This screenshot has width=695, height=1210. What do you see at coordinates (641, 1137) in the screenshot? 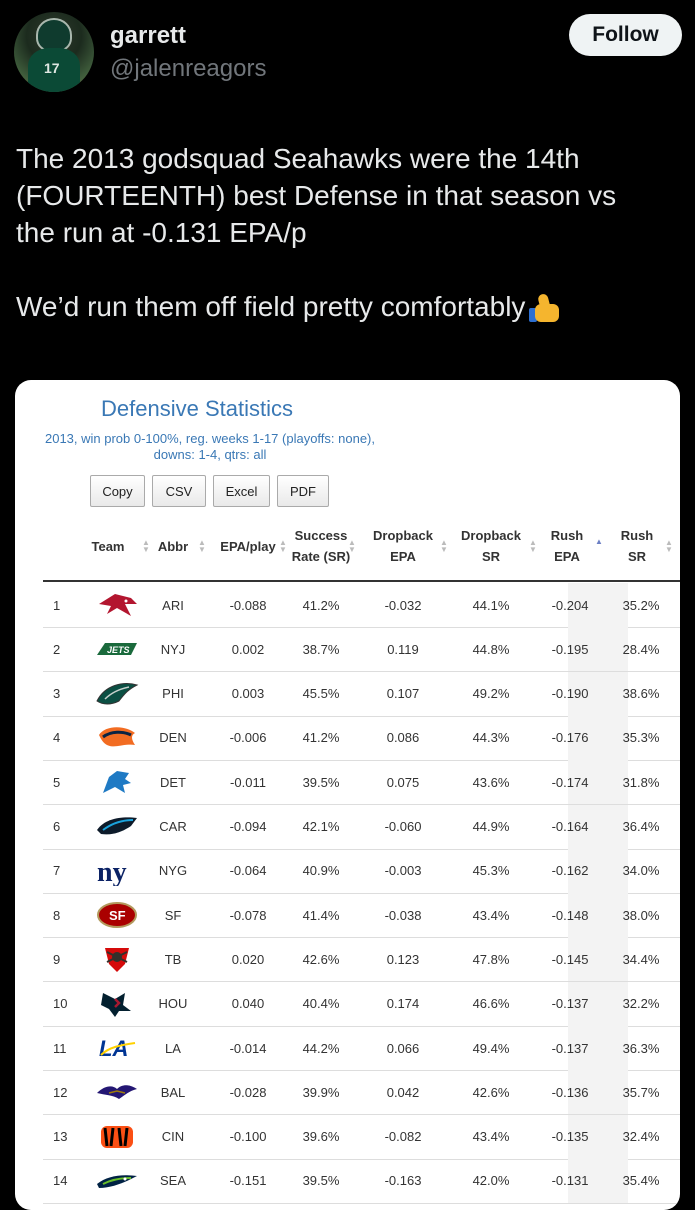
I see `rush-sr-cell: 32.4%` at bounding box center [641, 1137].